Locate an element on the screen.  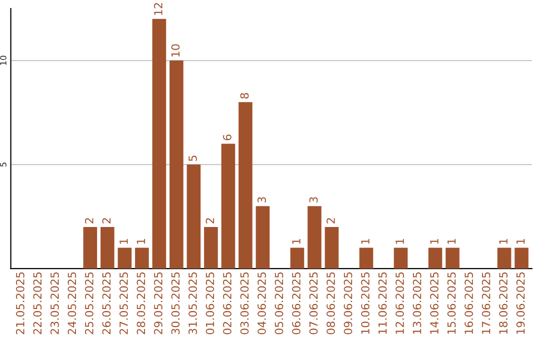
x-tick-label: 01.06.2025 is located at coordinates (210, 303).